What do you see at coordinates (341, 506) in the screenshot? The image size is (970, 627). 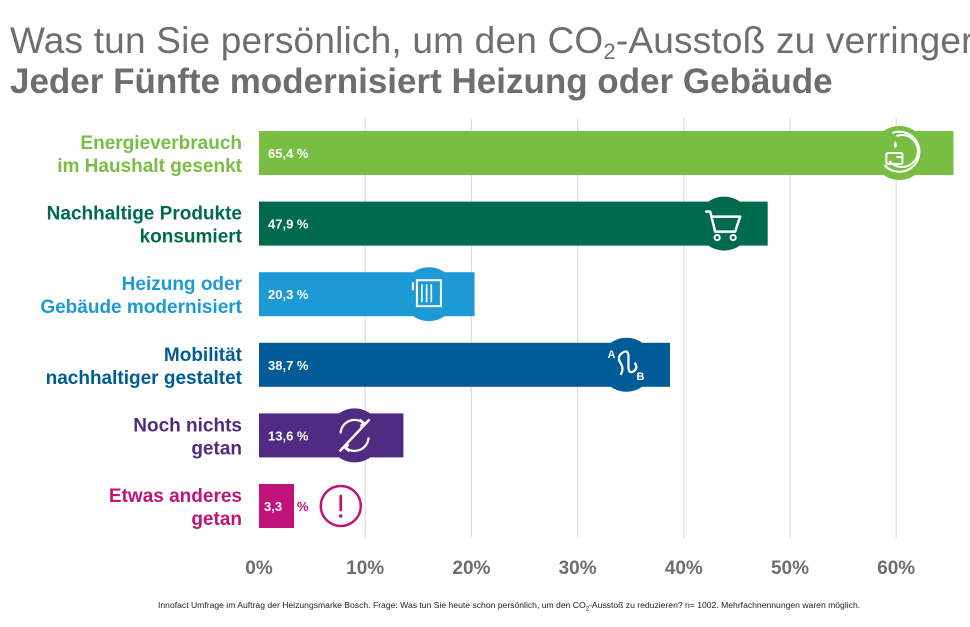 I see `exclamation-icon` at bounding box center [341, 506].